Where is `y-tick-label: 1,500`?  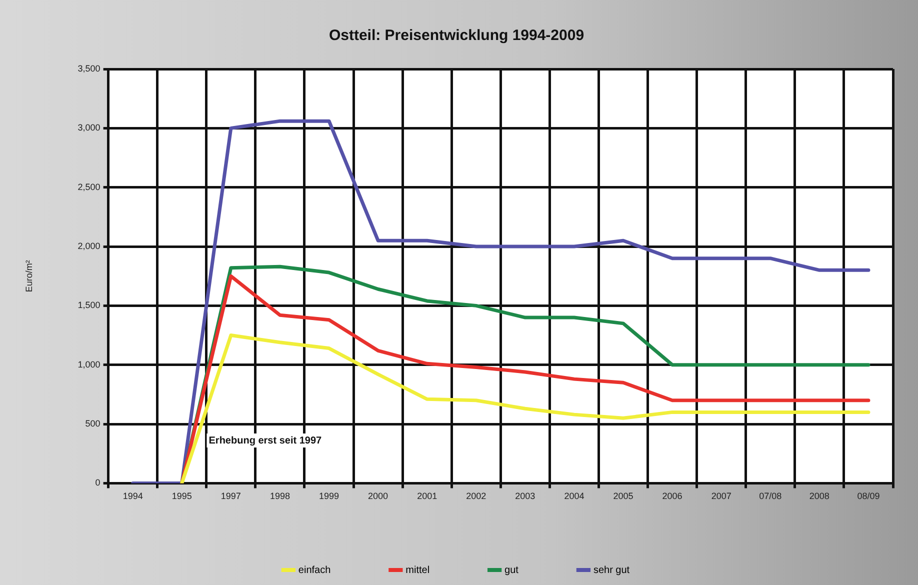
y-tick-label: 1,500 is located at coordinates (89, 305).